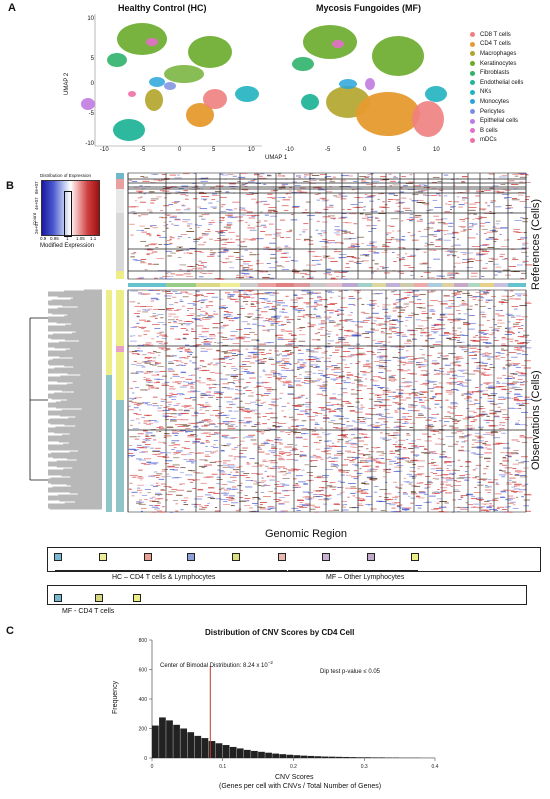 The height and width of the screenshot is (799, 550). What do you see at coordinates (200, 115) in the screenshot?
I see `cluster-cd4` at bounding box center [200, 115].